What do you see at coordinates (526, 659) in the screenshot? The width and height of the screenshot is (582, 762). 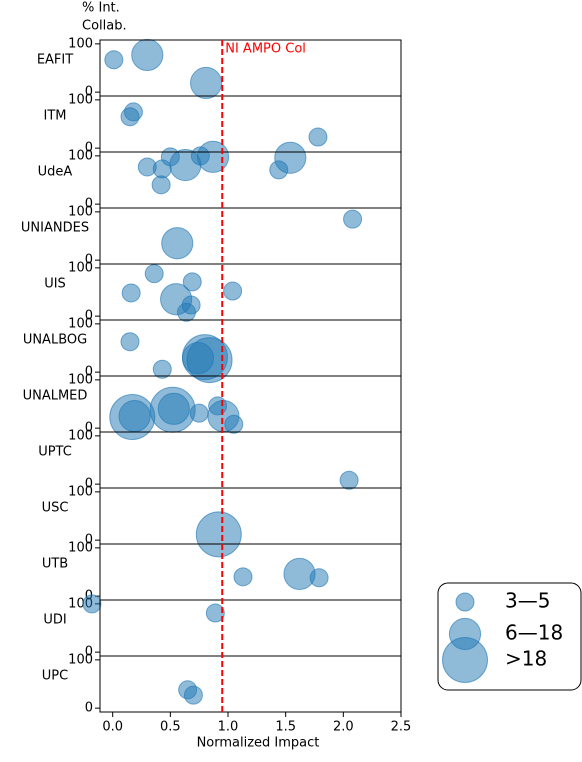 I see `legend-label: >18` at bounding box center [526, 659].